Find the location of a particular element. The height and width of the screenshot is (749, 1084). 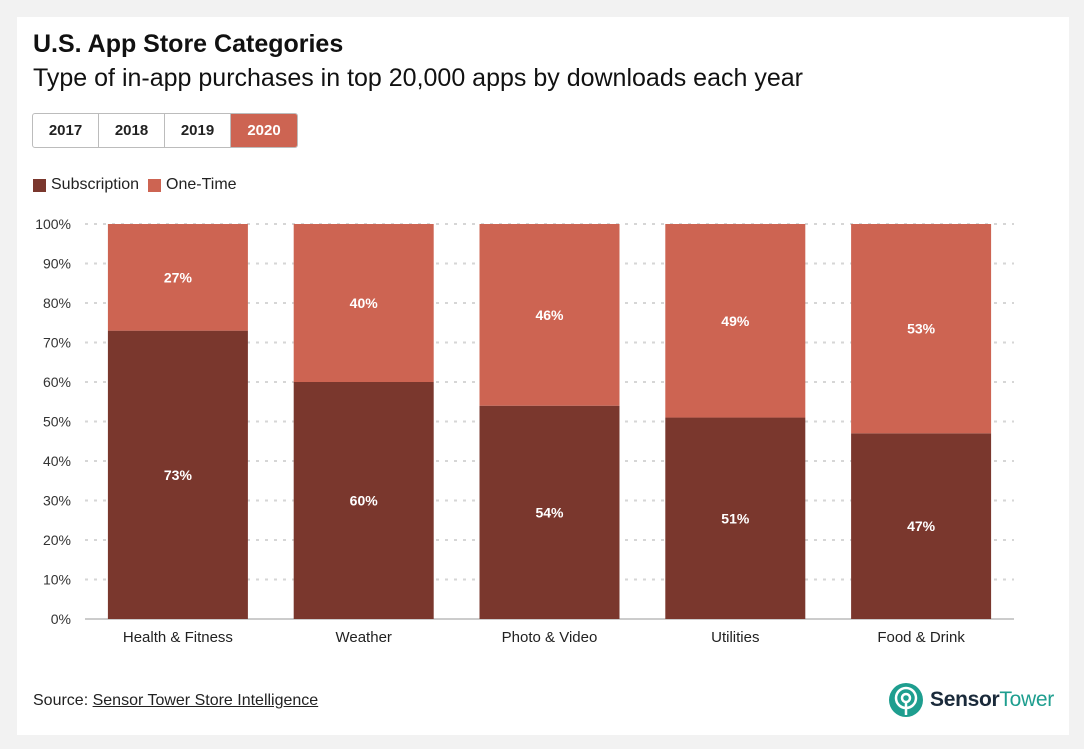

data-label: 51% is located at coordinates (735, 518).